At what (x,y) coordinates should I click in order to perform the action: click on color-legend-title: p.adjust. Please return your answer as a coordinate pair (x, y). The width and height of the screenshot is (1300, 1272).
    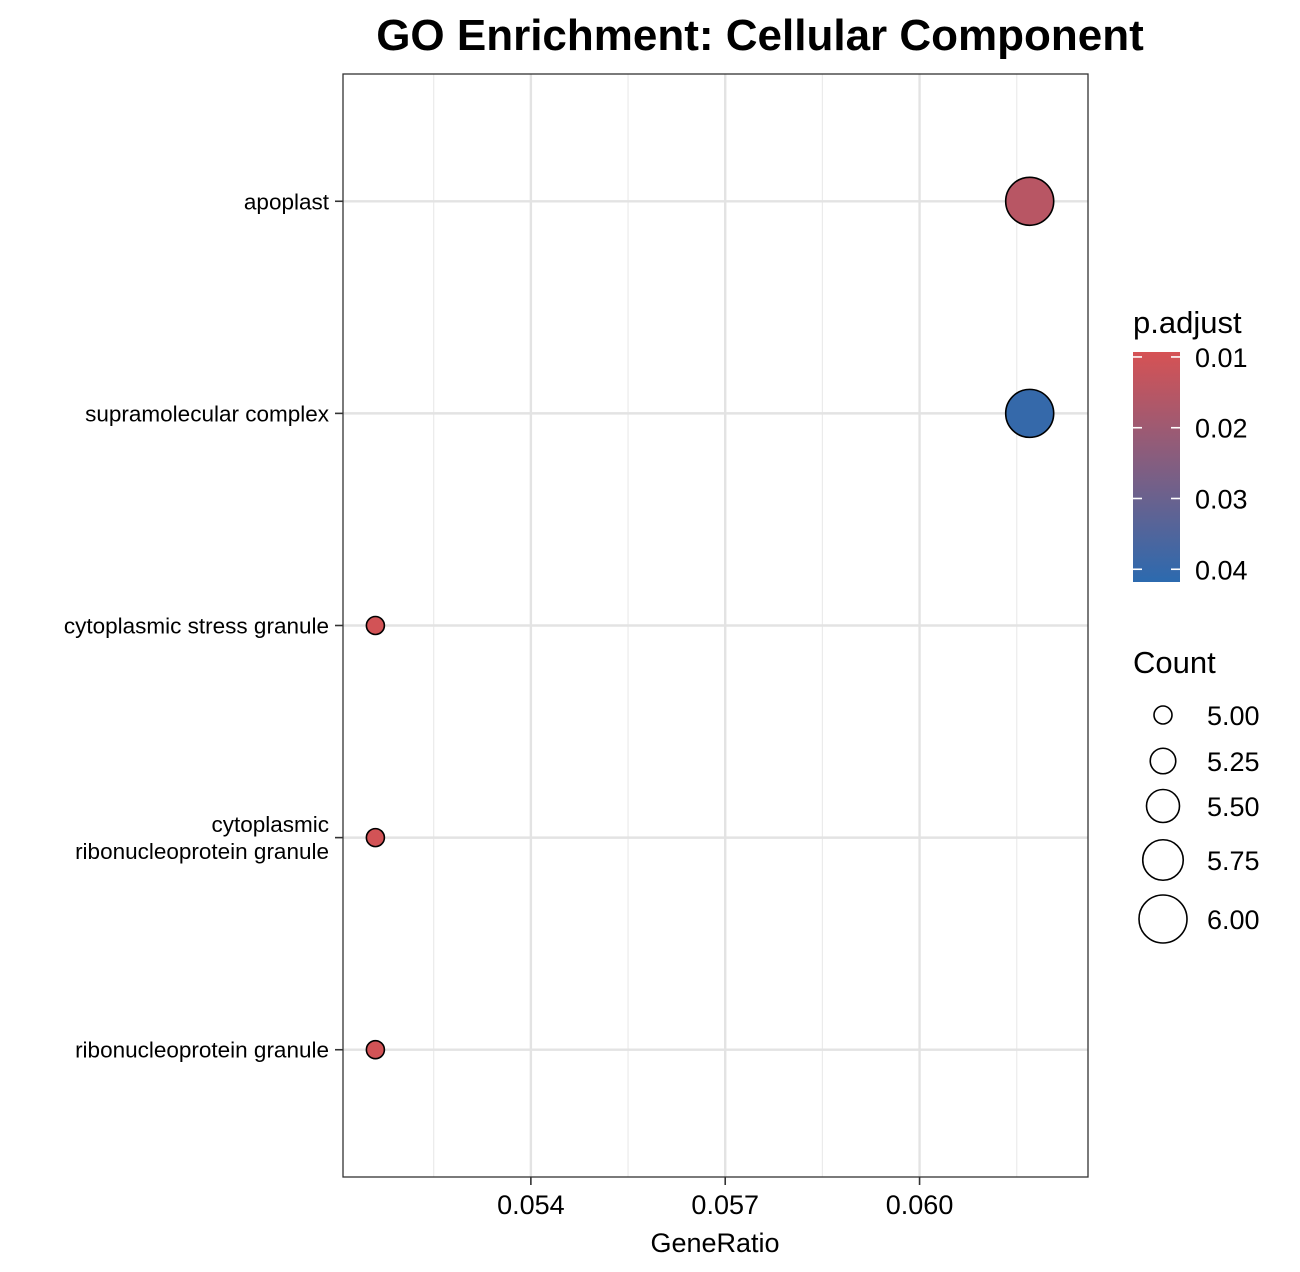
    Looking at the image, I should click on (1187, 322).